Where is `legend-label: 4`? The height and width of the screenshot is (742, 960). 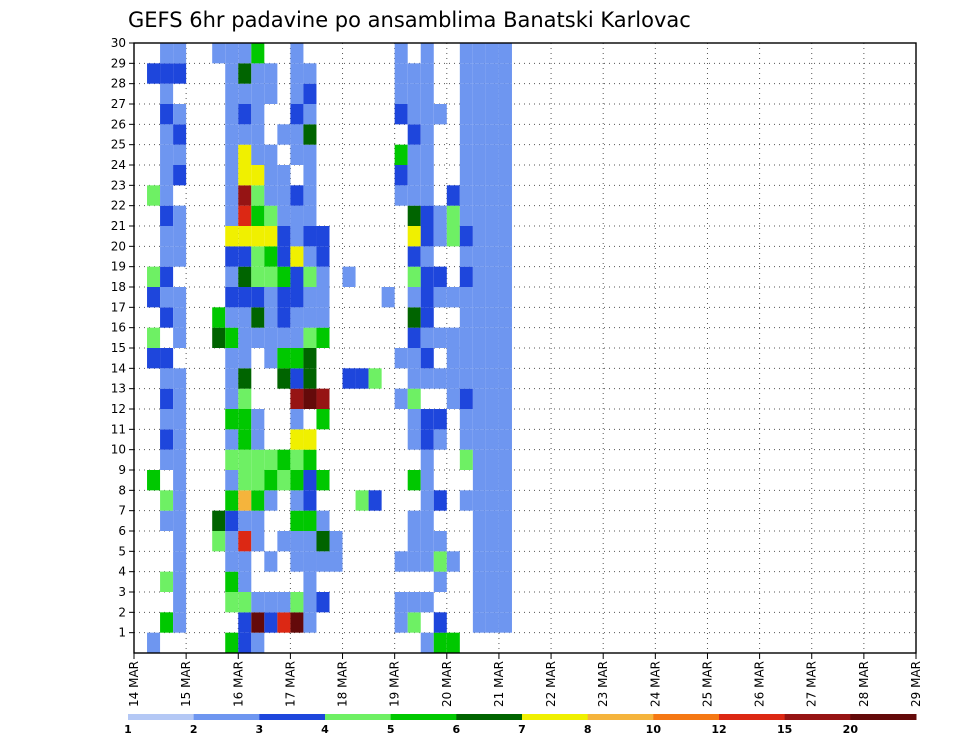
legend-label: 4 is located at coordinates (325, 729).